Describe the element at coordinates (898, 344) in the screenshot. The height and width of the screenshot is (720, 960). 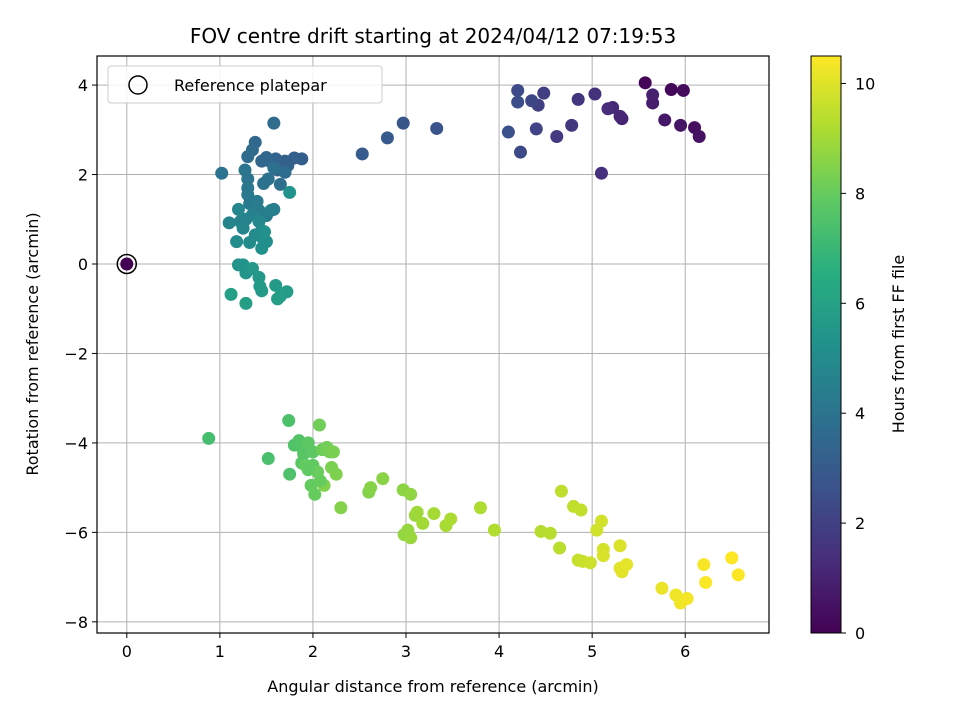
I see `colorbar-label: Hours from first FF file` at that location.